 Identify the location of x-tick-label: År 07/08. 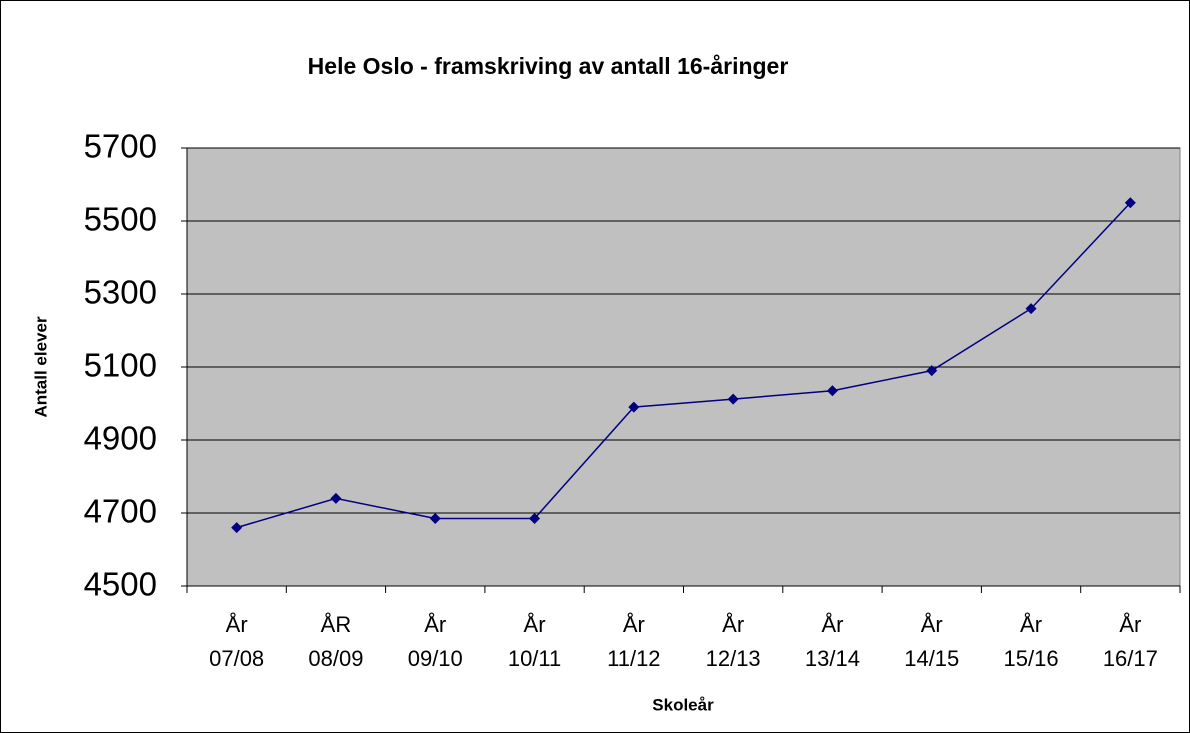
(236, 641).